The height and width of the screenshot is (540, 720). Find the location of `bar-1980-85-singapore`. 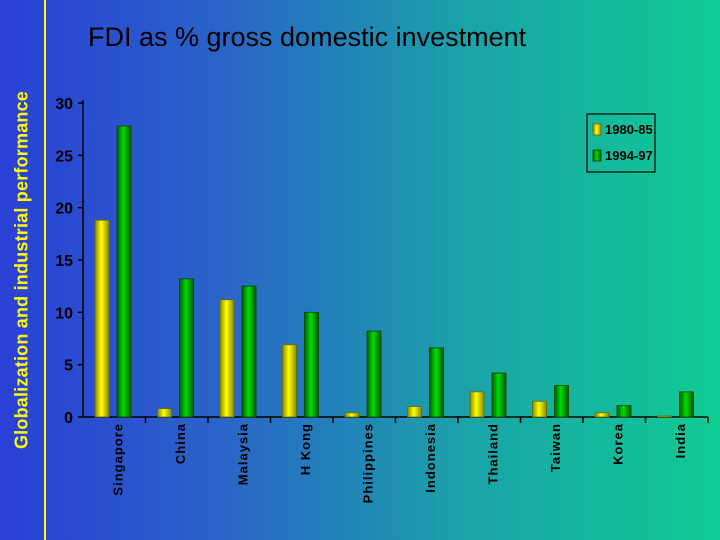

bar-1980-85-singapore is located at coordinates (102, 318).